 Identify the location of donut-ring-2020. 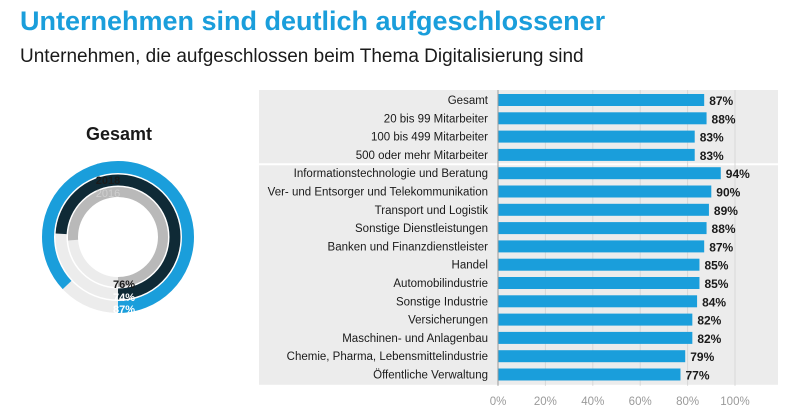
(118, 237).